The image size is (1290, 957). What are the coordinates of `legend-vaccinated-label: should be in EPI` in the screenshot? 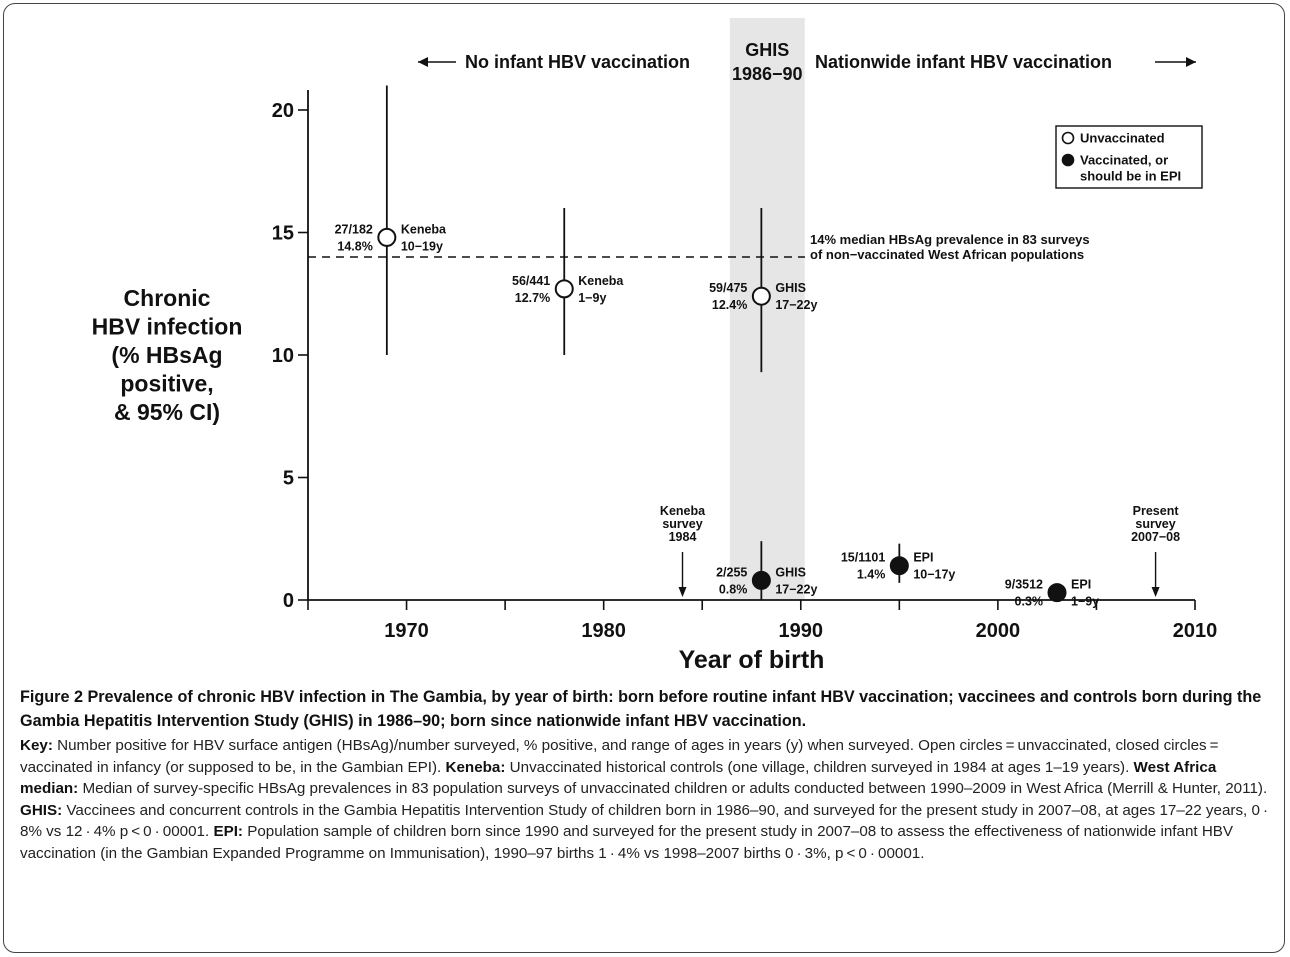 It's located at (1130, 176).